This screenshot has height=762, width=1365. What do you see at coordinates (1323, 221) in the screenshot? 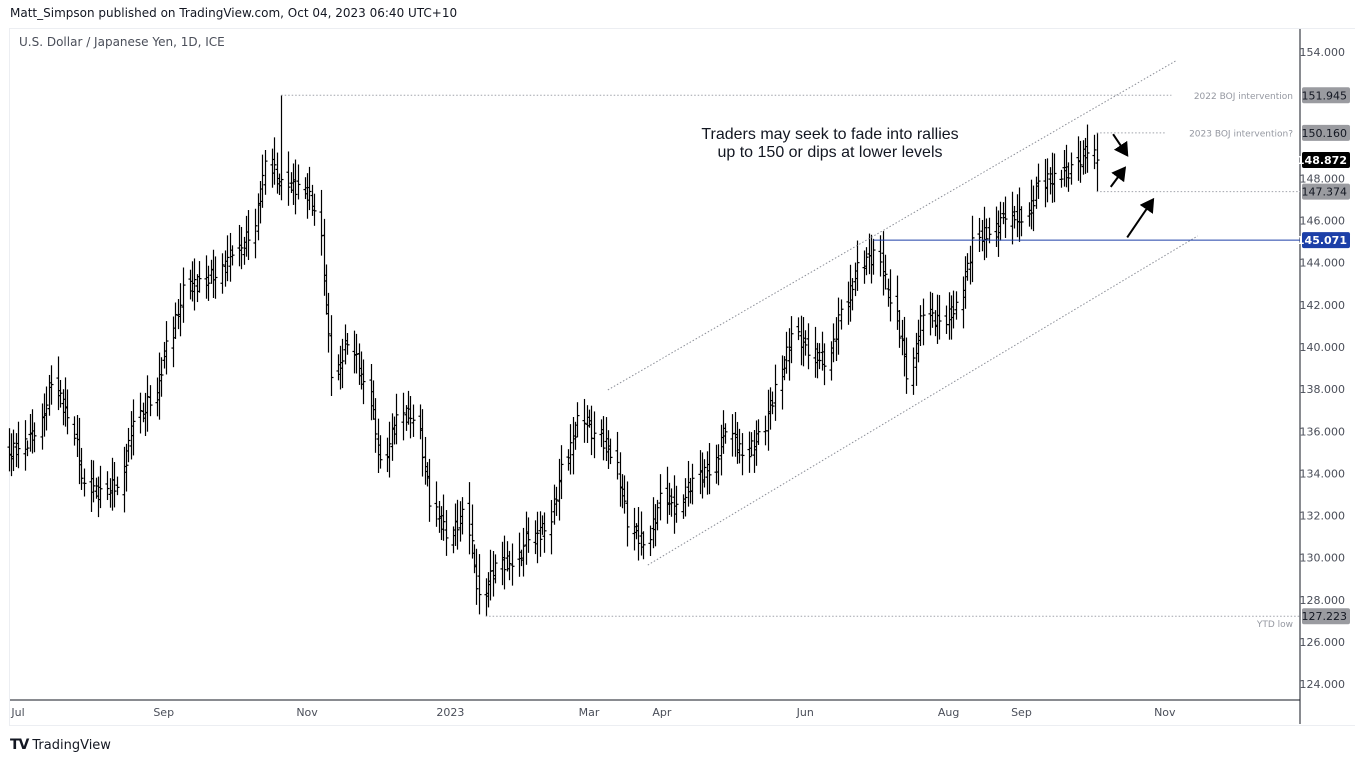
I see `price-tick-label: 146.000` at bounding box center [1323, 221].